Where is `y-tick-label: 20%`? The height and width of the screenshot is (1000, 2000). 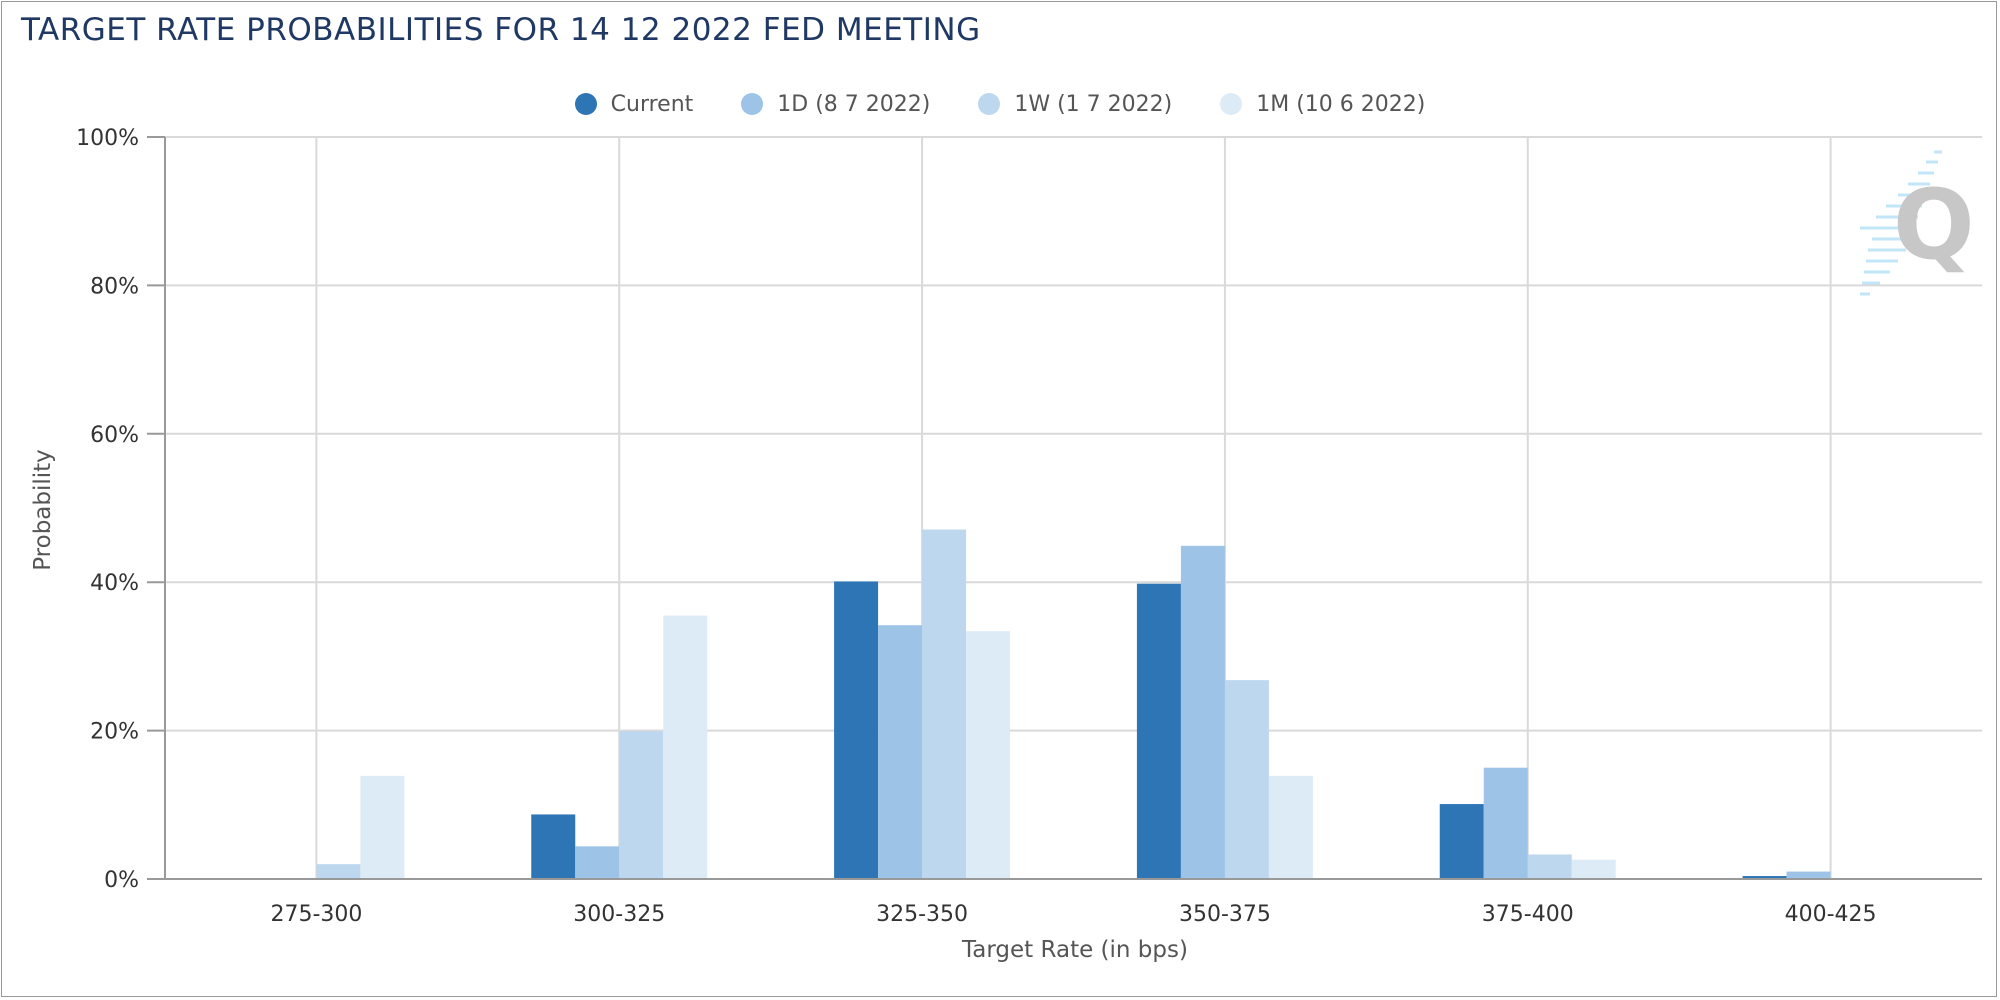 y-tick-label: 20% is located at coordinates (114, 732).